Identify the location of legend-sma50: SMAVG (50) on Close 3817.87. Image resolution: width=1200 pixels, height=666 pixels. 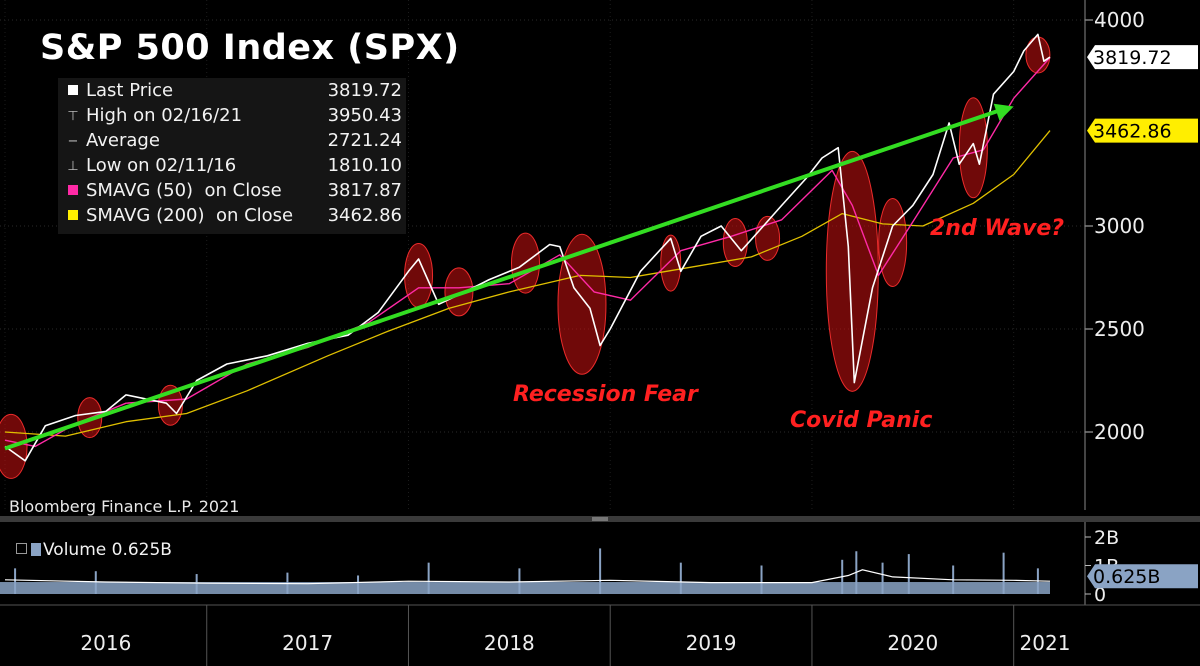
(236, 192).